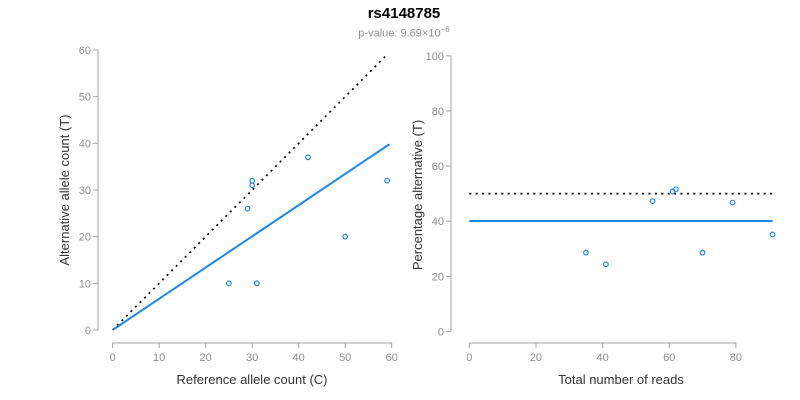 The width and height of the screenshot is (800, 400). Describe the element at coordinates (621, 207) in the screenshot. I see `ref-lines` at that location.